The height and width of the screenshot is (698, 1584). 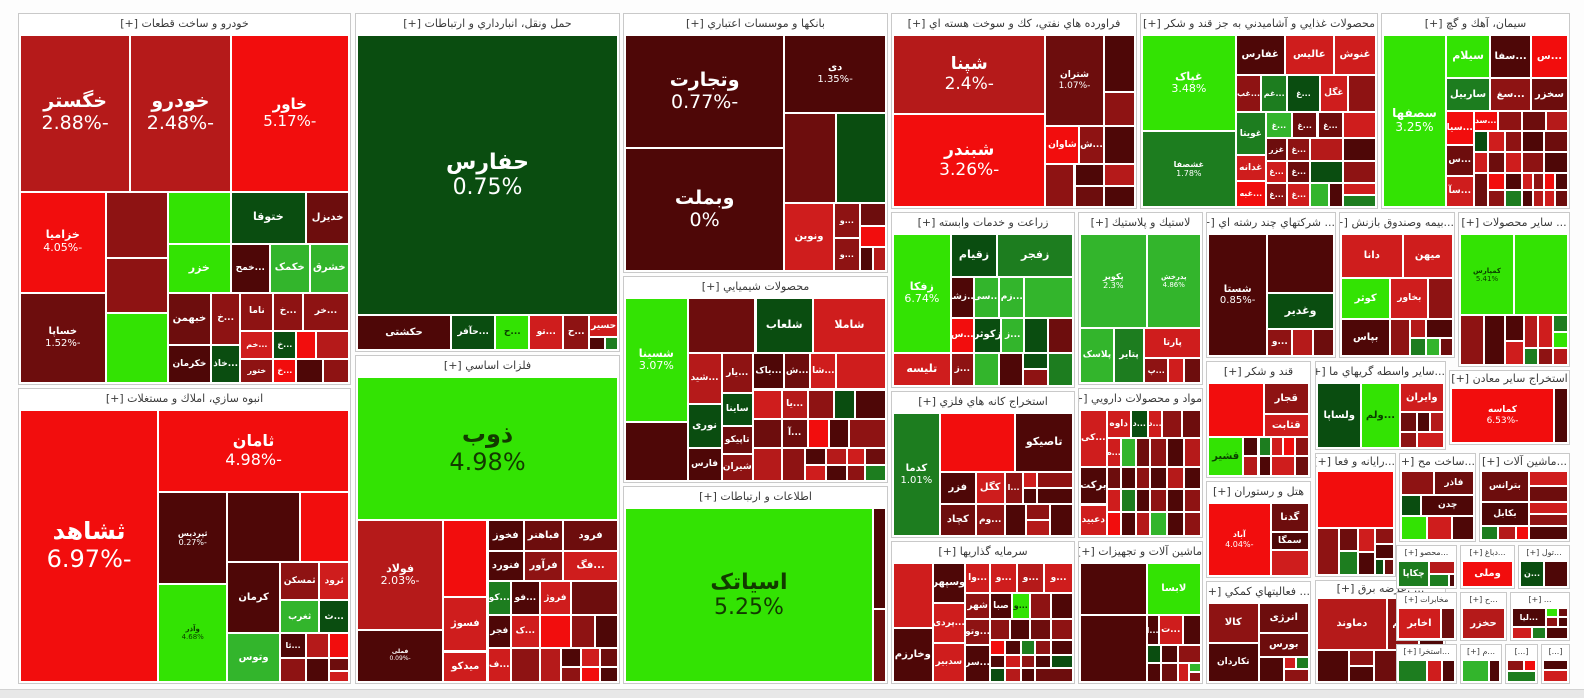 I want to click on treemap-tile: غپاک 3.48%, so click(x=1189, y=83).